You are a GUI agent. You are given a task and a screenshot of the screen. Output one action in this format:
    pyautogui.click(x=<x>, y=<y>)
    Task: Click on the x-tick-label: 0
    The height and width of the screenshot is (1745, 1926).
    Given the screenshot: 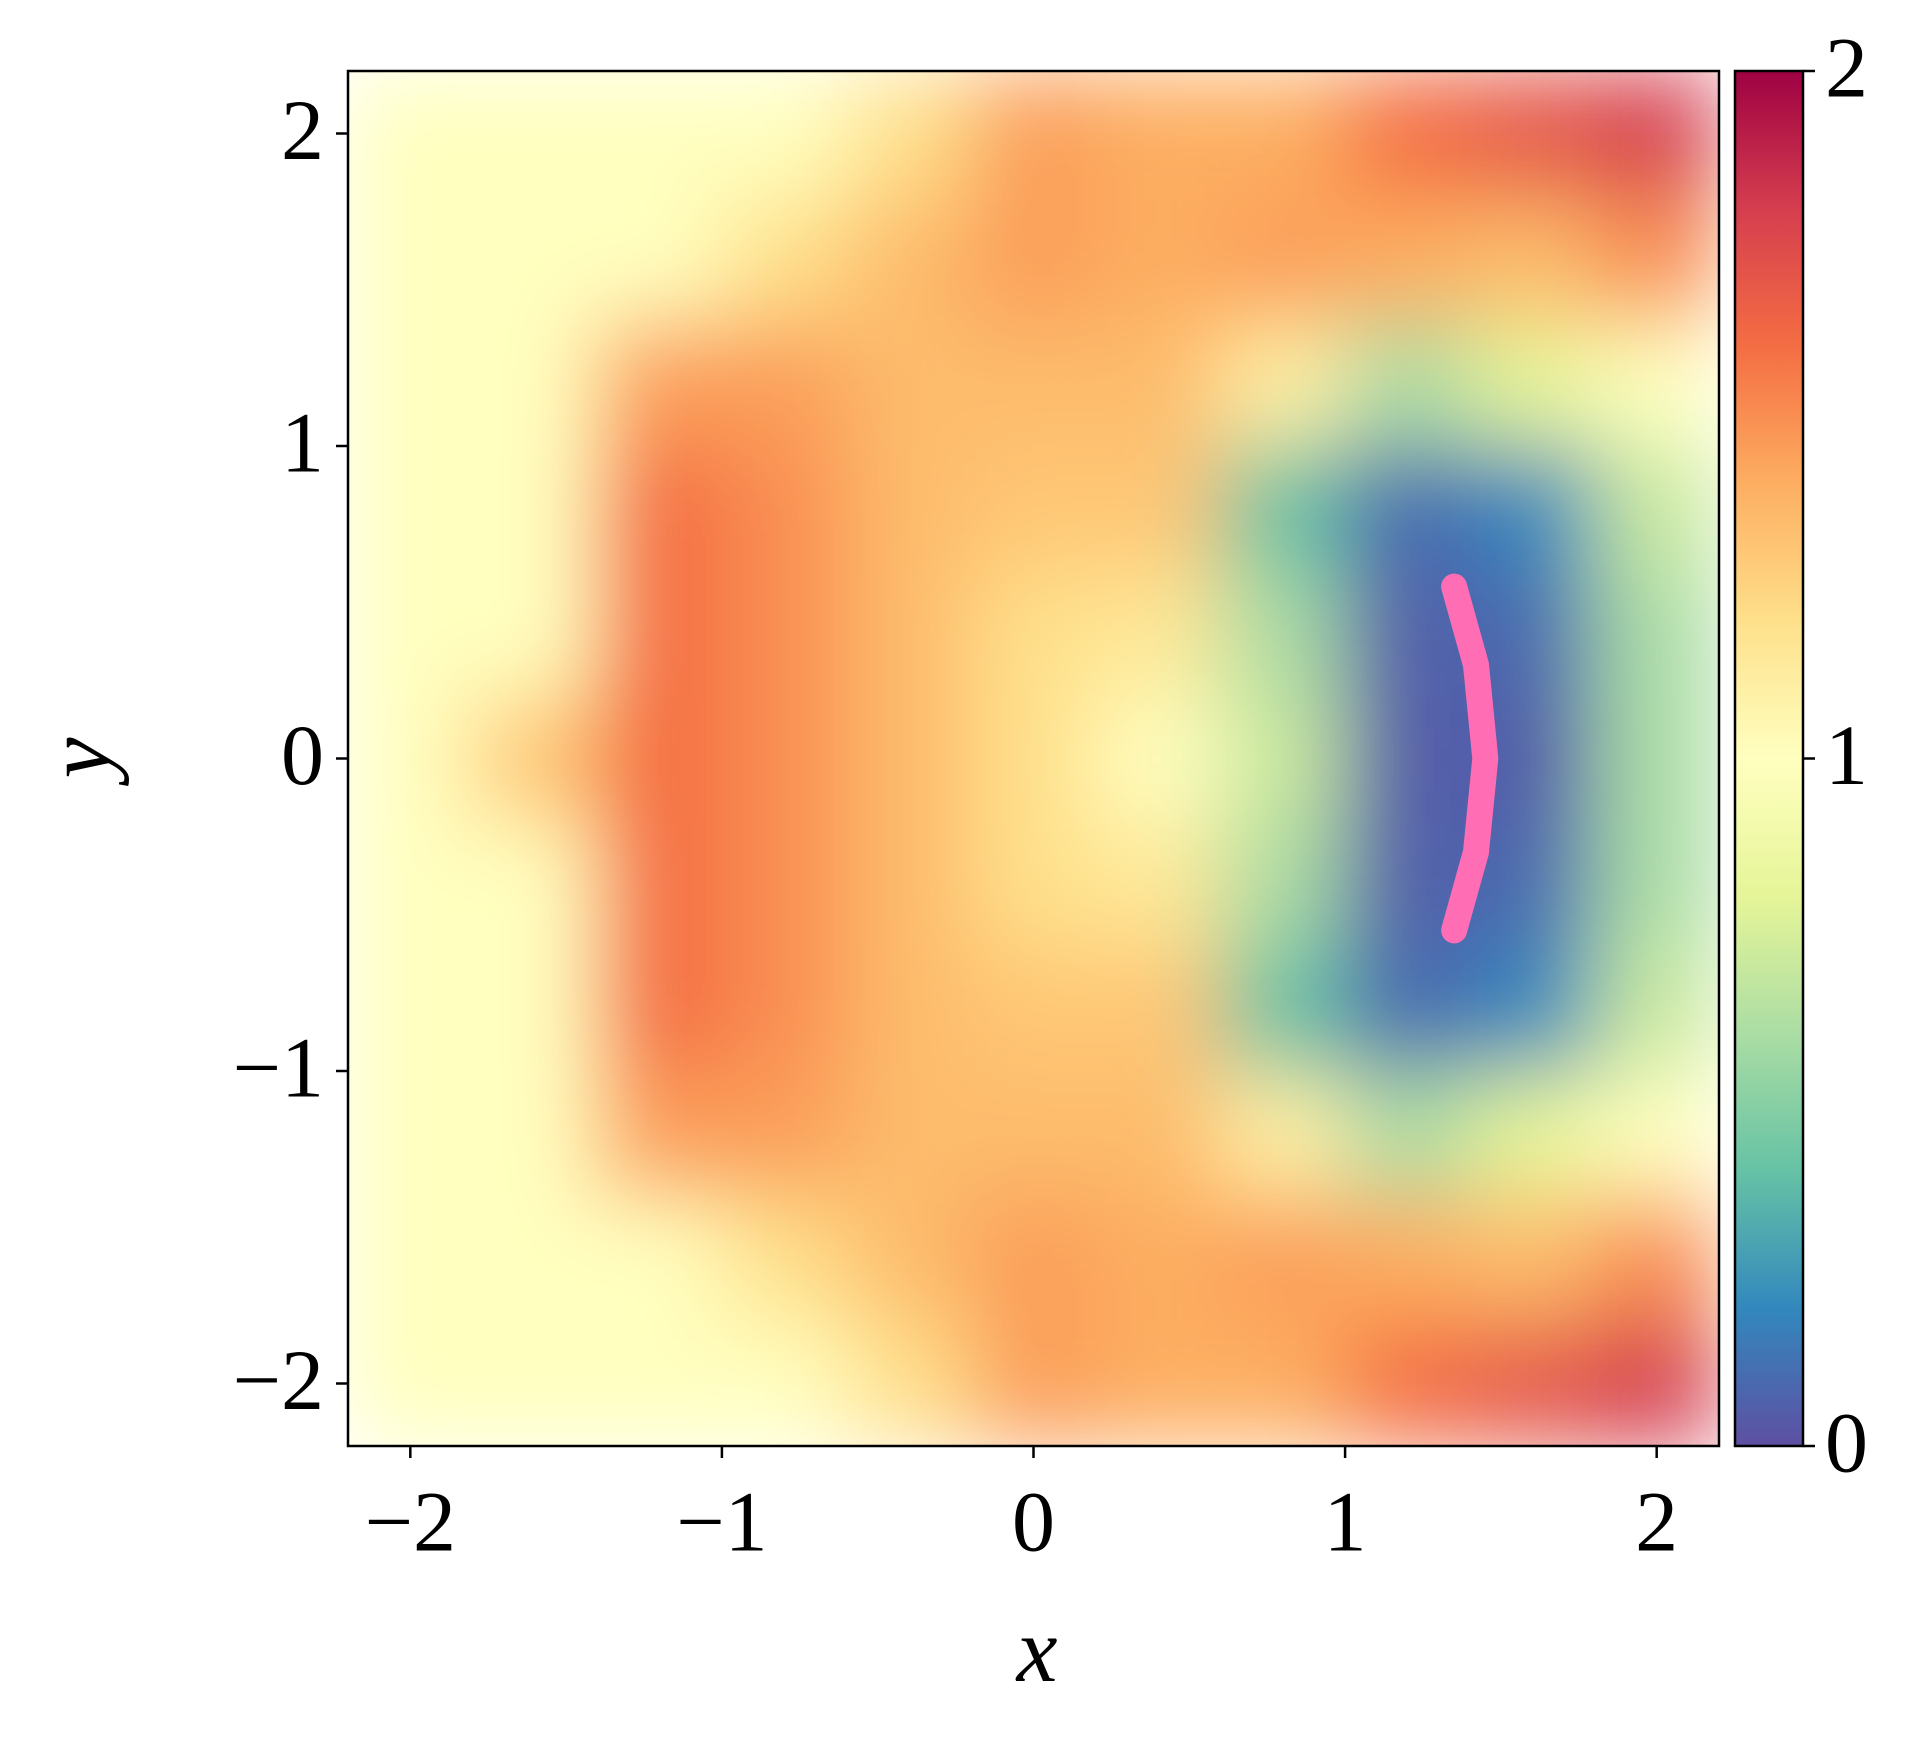 What is the action you would take?
    pyautogui.click(x=1033, y=1522)
    